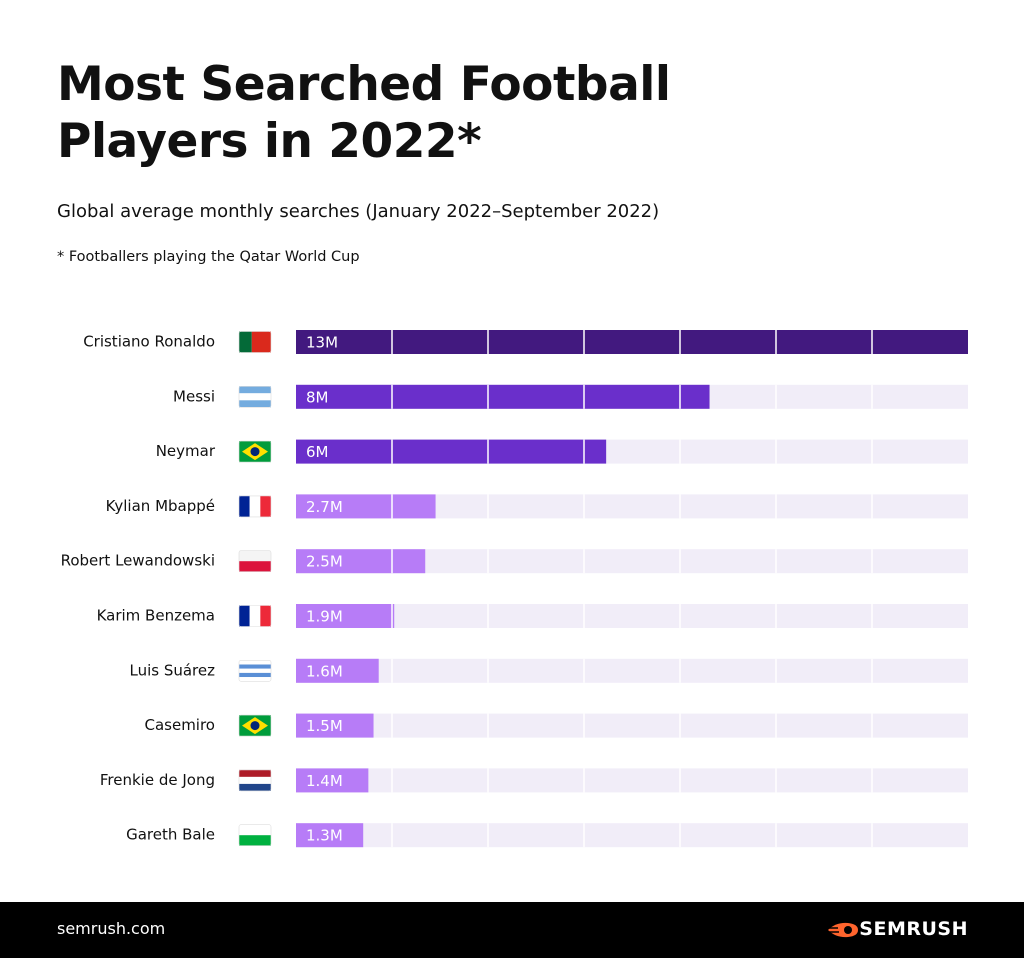  I want to click on footer: semrush.com SEMRUSH, so click(512, 930).